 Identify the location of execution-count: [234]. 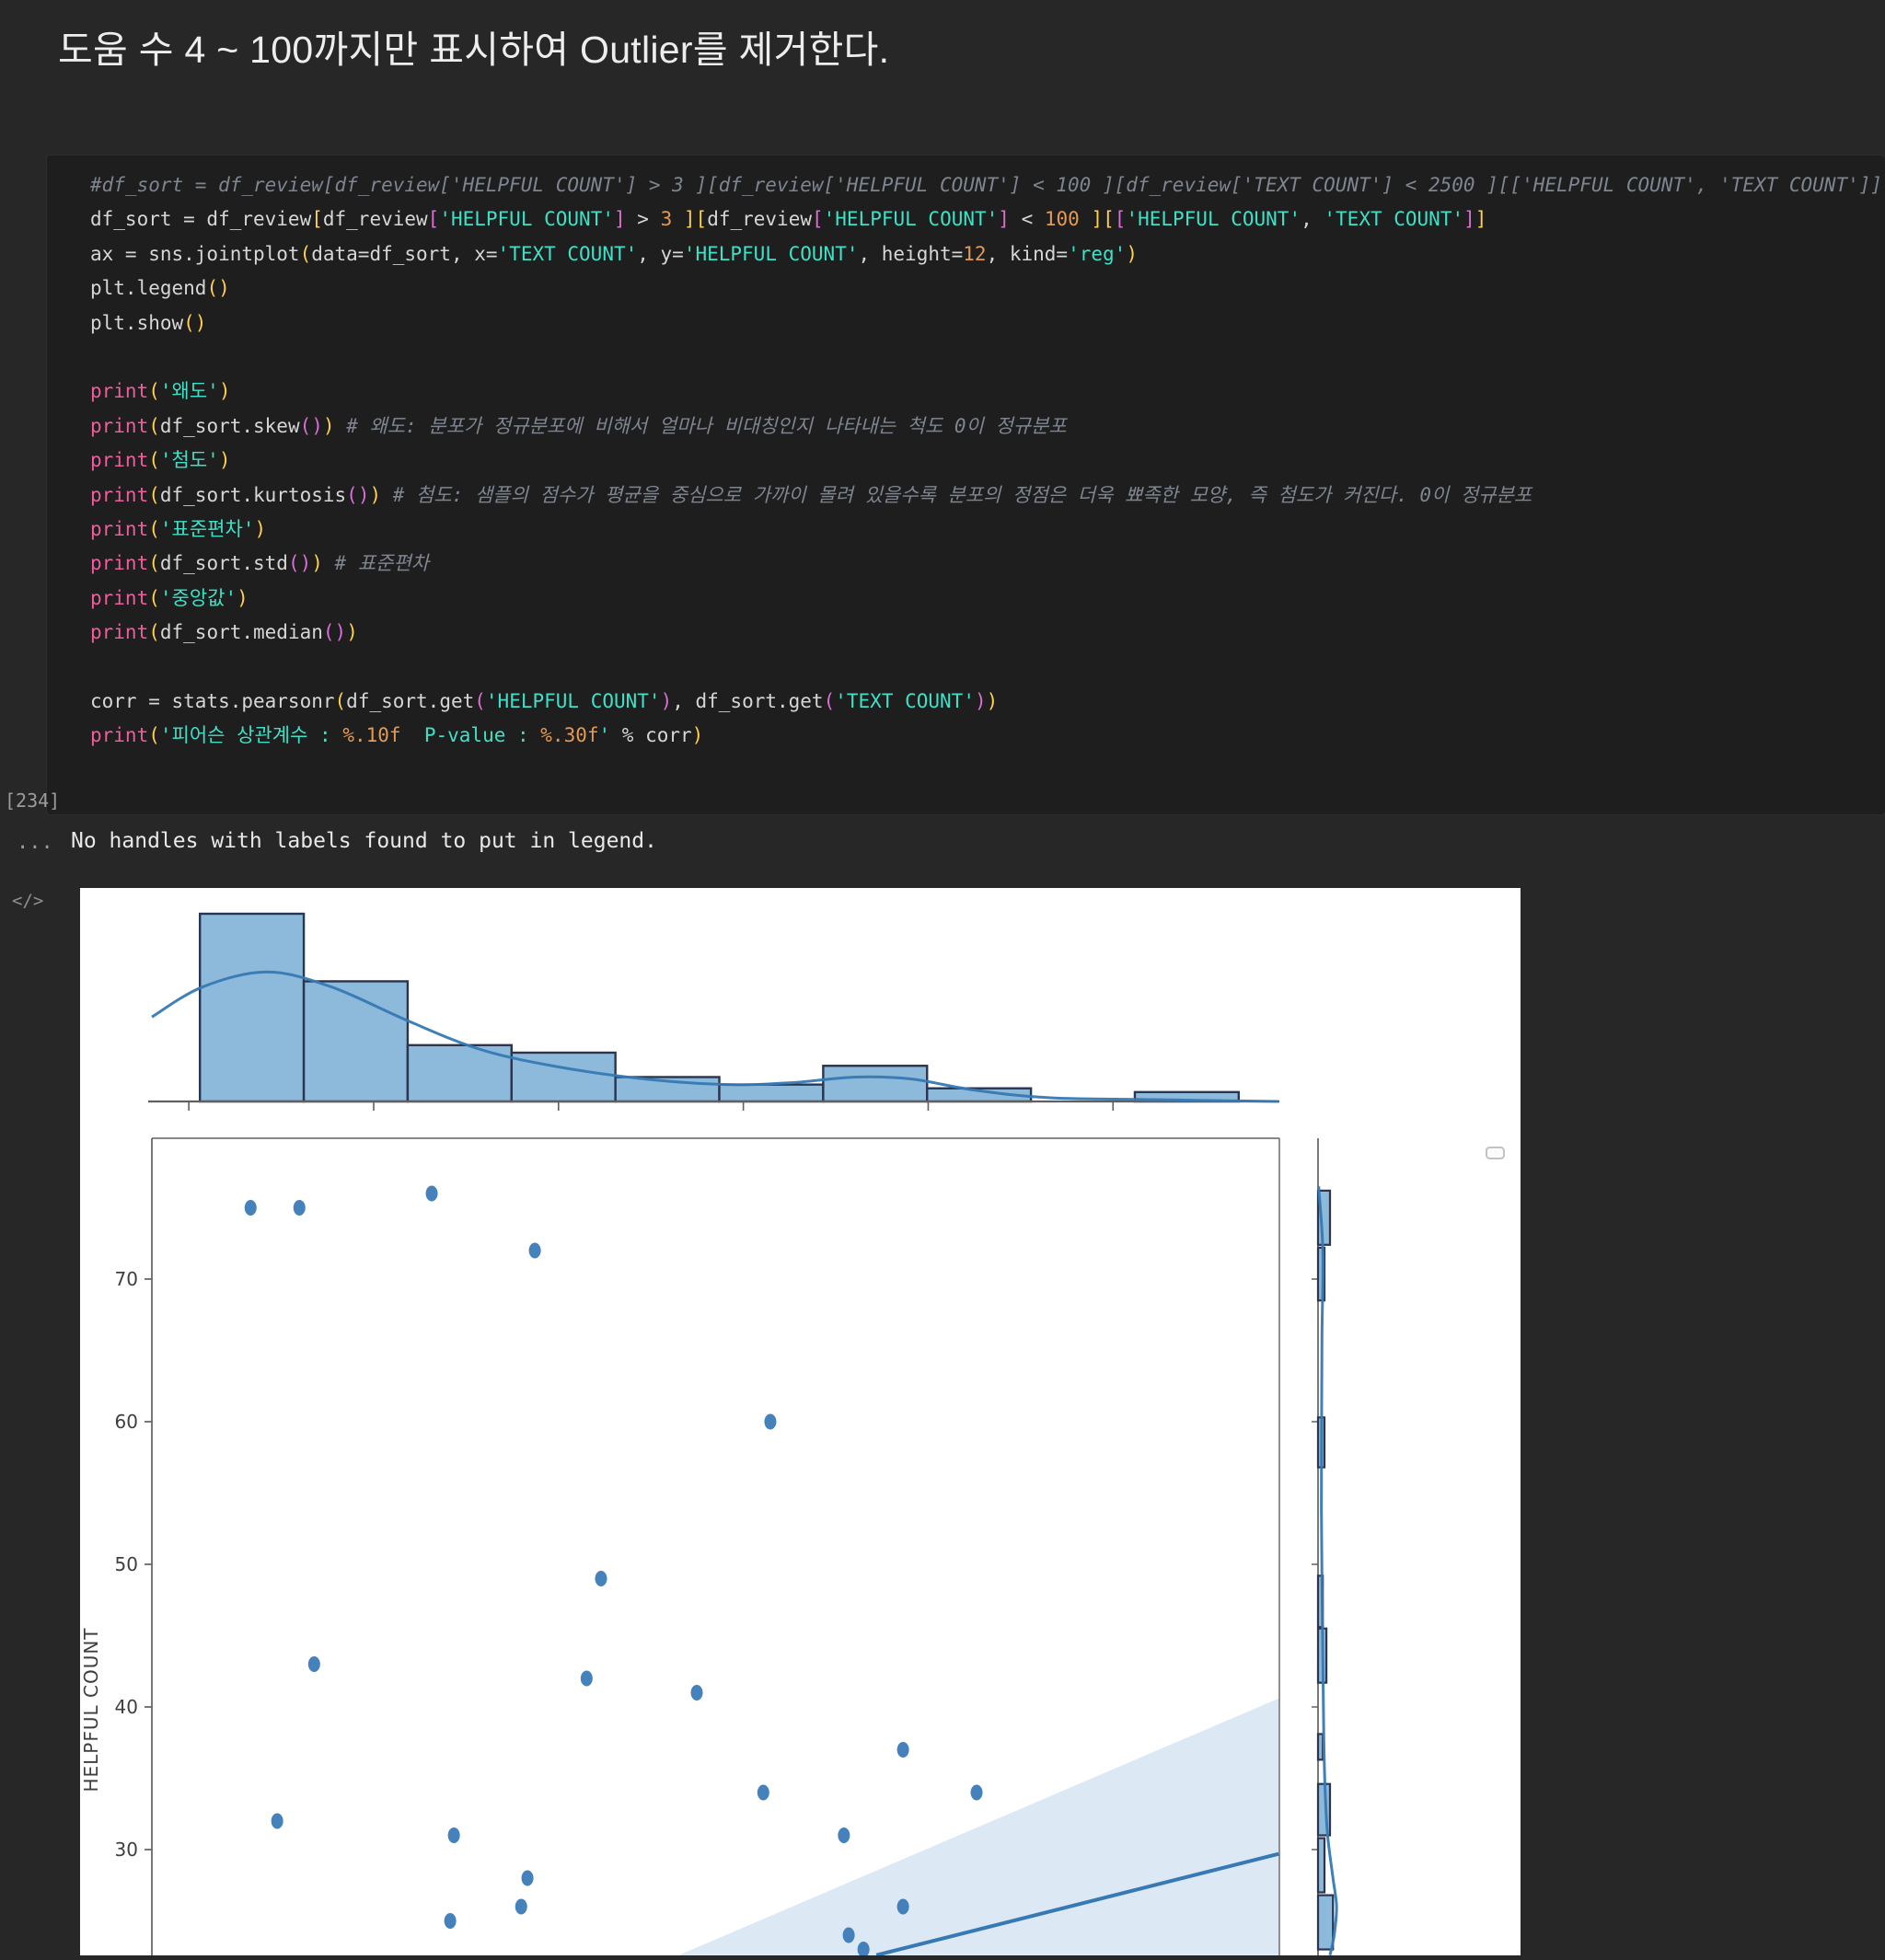
(33, 801).